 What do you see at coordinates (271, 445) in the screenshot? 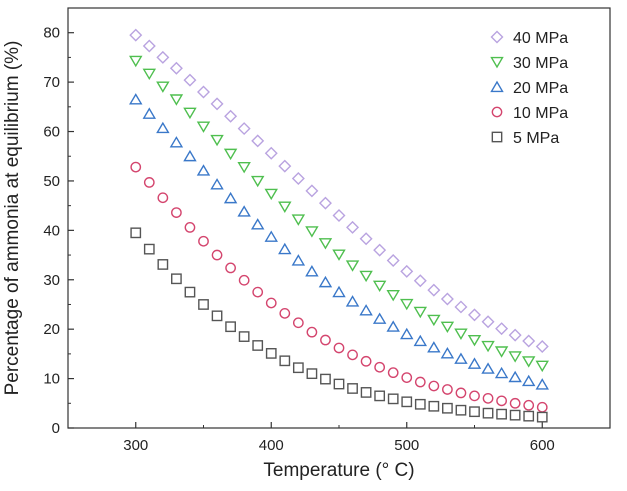
I see `x-tick-label: 400` at bounding box center [271, 445].